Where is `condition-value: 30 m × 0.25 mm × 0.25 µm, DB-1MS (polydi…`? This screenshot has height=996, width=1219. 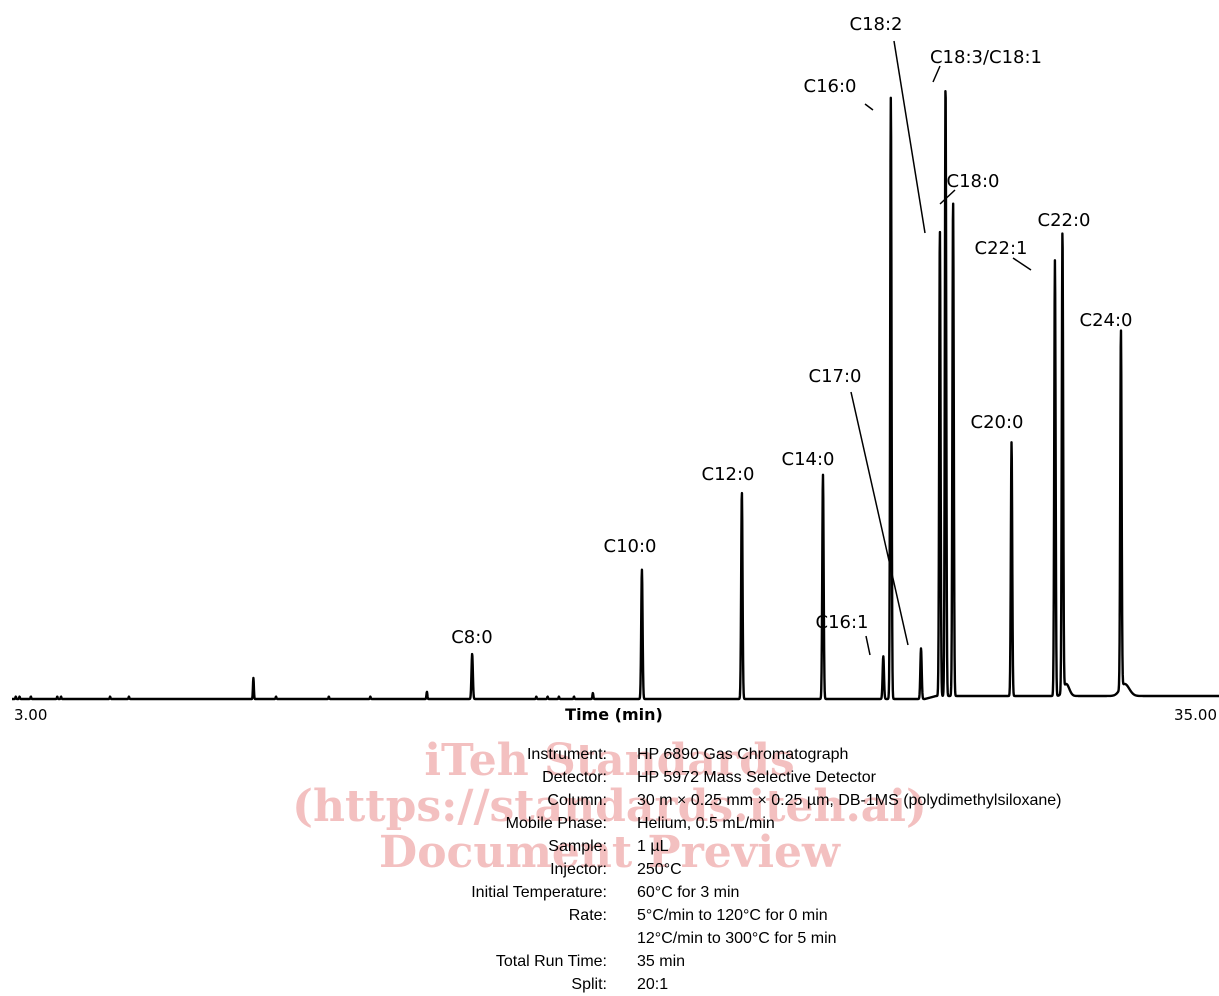 condition-value: 30 m × 0.25 mm × 0.25 µm, DB-1MS (polydi… is located at coordinates (849, 800).